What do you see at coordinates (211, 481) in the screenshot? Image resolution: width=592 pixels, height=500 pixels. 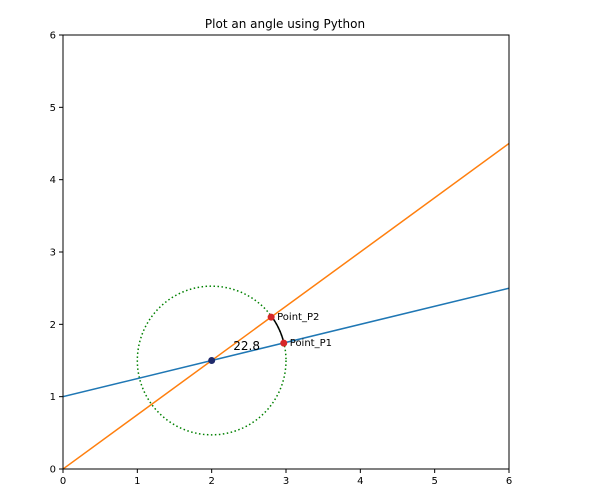 I see `x-tick-label: 2` at bounding box center [211, 481].